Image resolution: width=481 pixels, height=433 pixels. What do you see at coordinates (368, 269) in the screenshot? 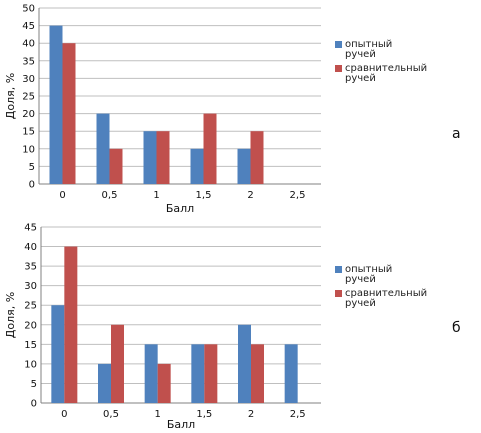
I see `chart-2-legend-label: опытный` at bounding box center [368, 269].